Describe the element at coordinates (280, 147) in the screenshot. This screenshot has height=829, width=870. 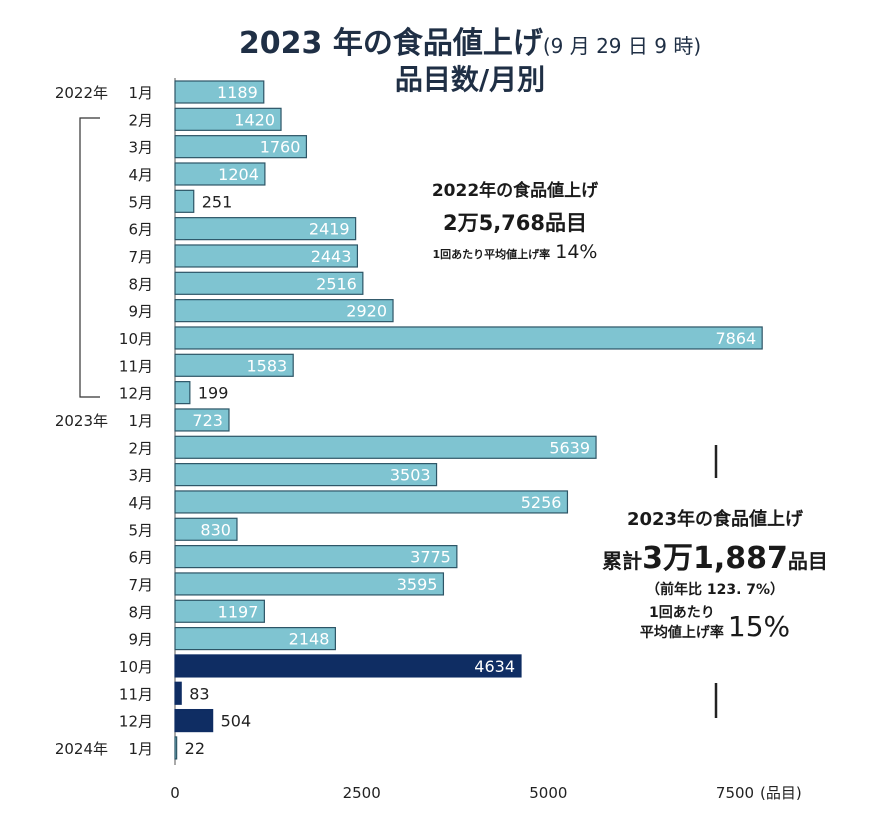
I see `bar-value-label-2: 1760` at that location.